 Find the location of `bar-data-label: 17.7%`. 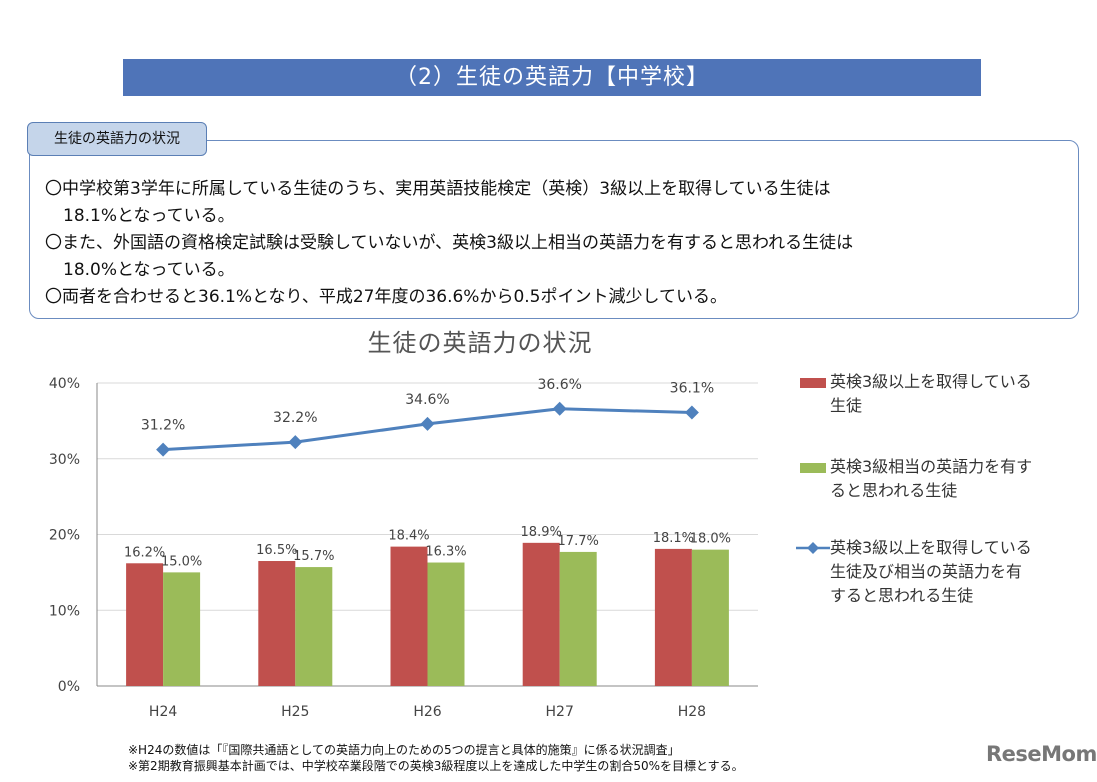

bar-data-label: 17.7% is located at coordinates (578, 541).